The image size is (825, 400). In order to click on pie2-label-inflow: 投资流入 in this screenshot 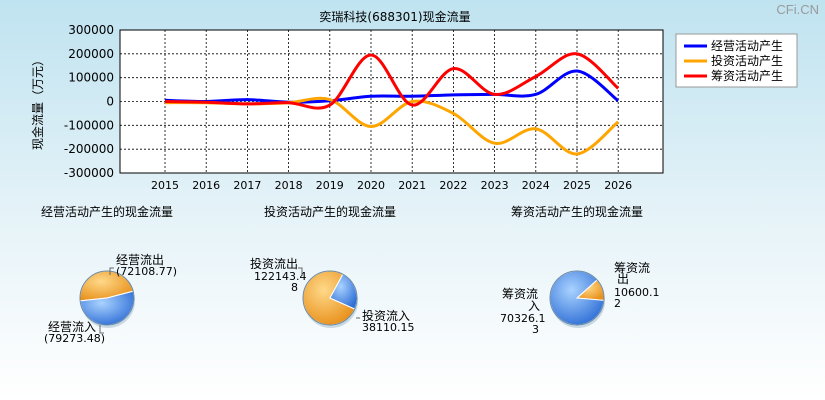, I will do `click(386, 315)`.